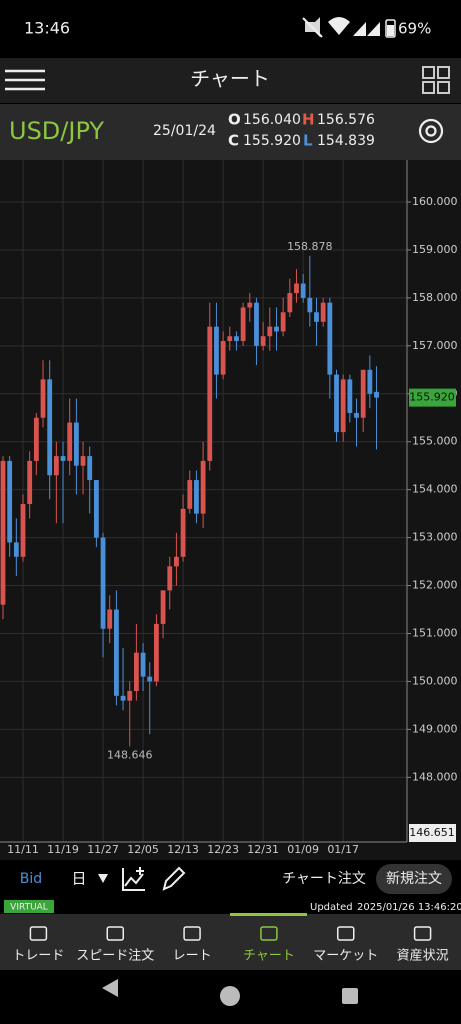  What do you see at coordinates (431, 131) in the screenshot?
I see `settings-button` at bounding box center [431, 131].